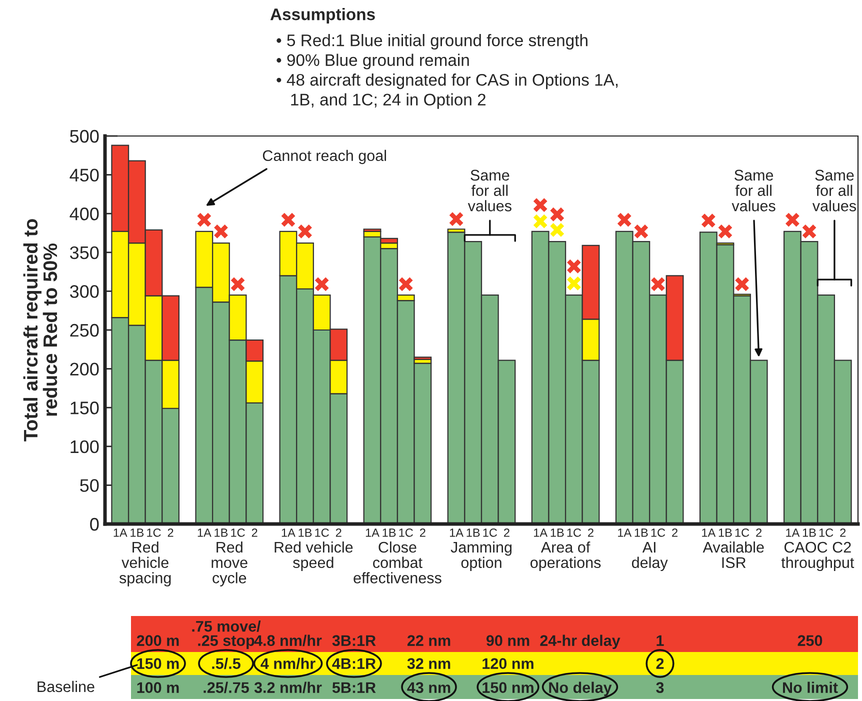  Describe the element at coordinates (817, 557) in the screenshot. I see `text: CAOC C2 throughput` at that location.